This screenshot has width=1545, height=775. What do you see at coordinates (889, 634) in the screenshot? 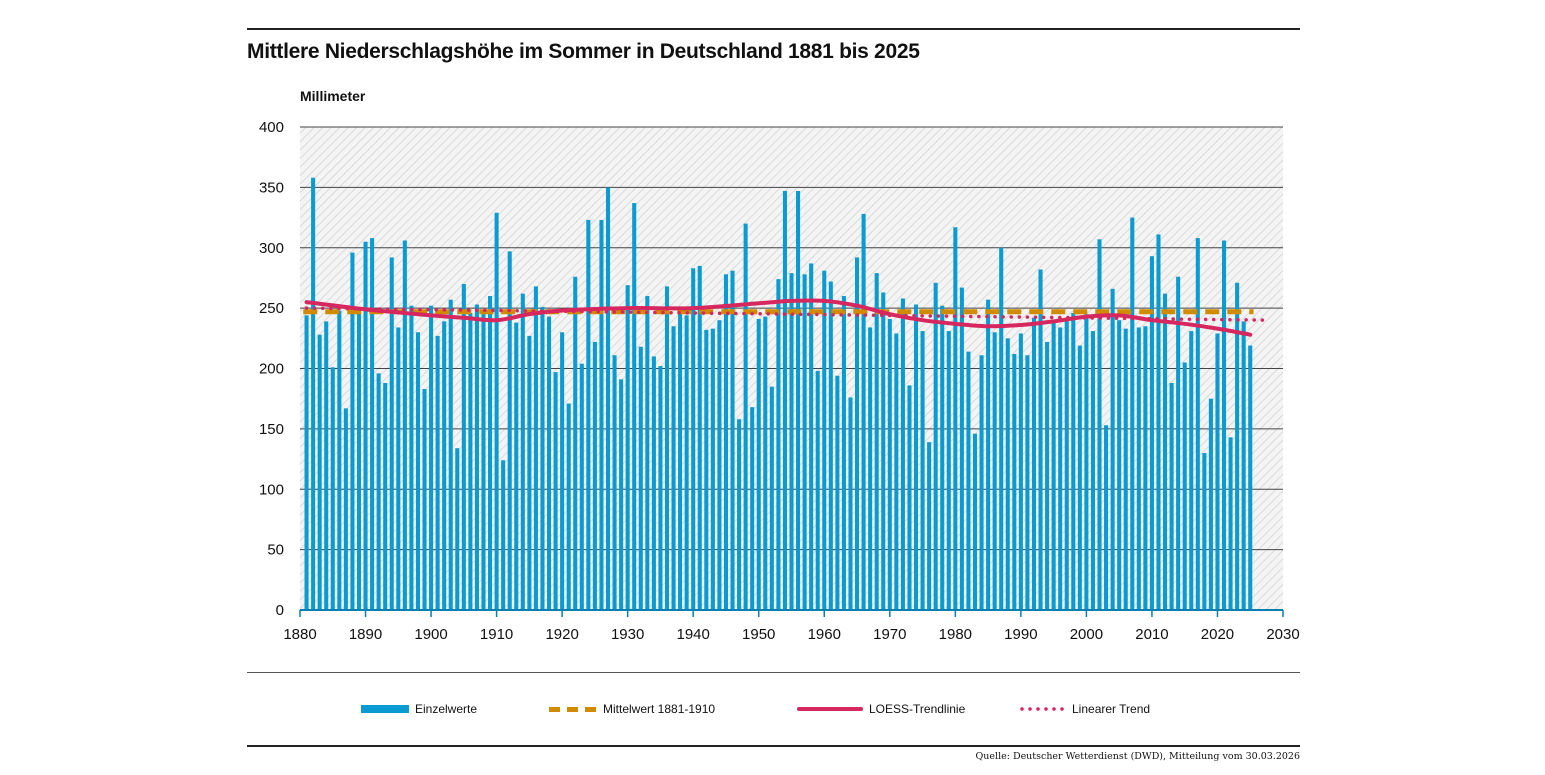
I see `x-tick-label: 1970` at bounding box center [889, 634].